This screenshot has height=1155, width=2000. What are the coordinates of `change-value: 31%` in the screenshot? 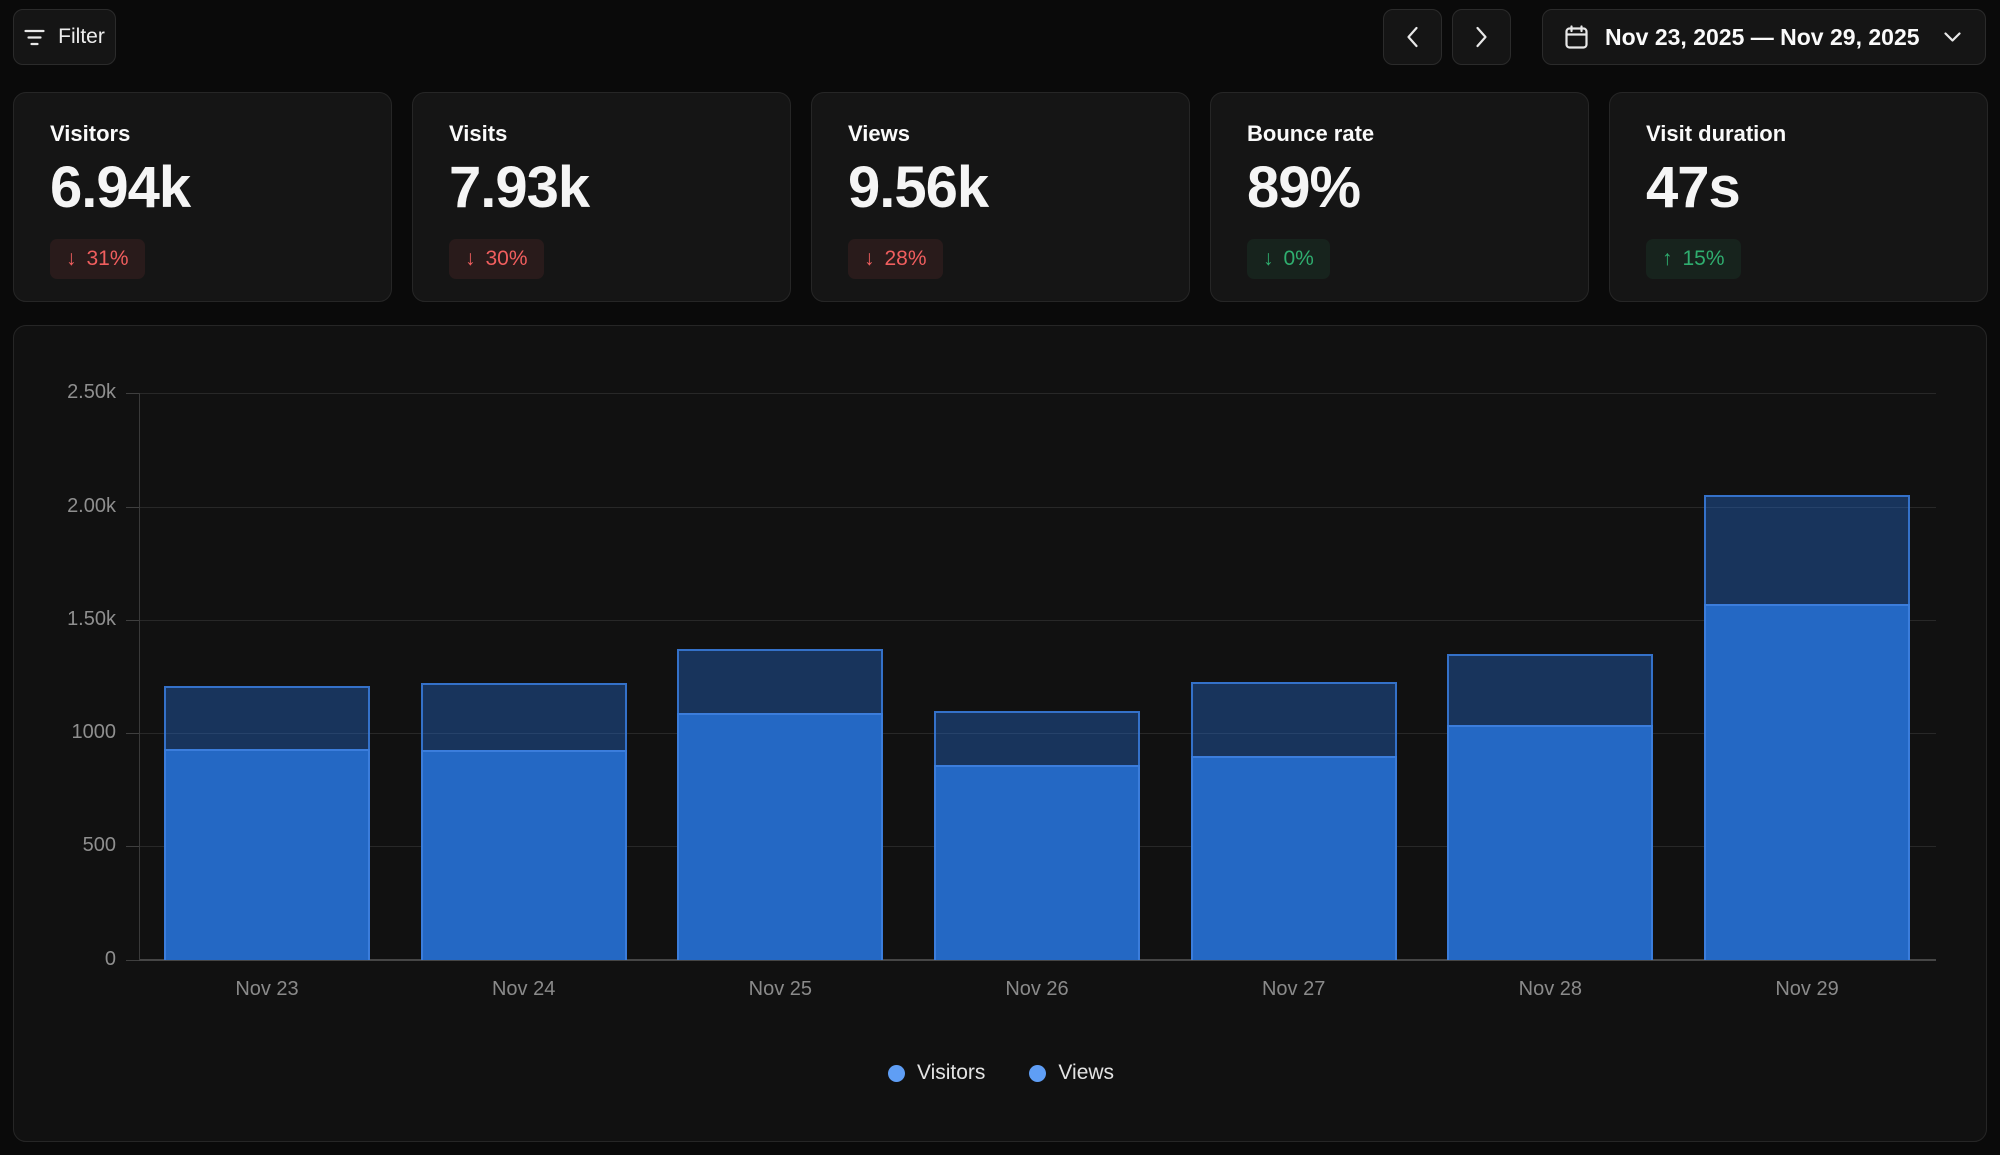 It's located at (107, 258).